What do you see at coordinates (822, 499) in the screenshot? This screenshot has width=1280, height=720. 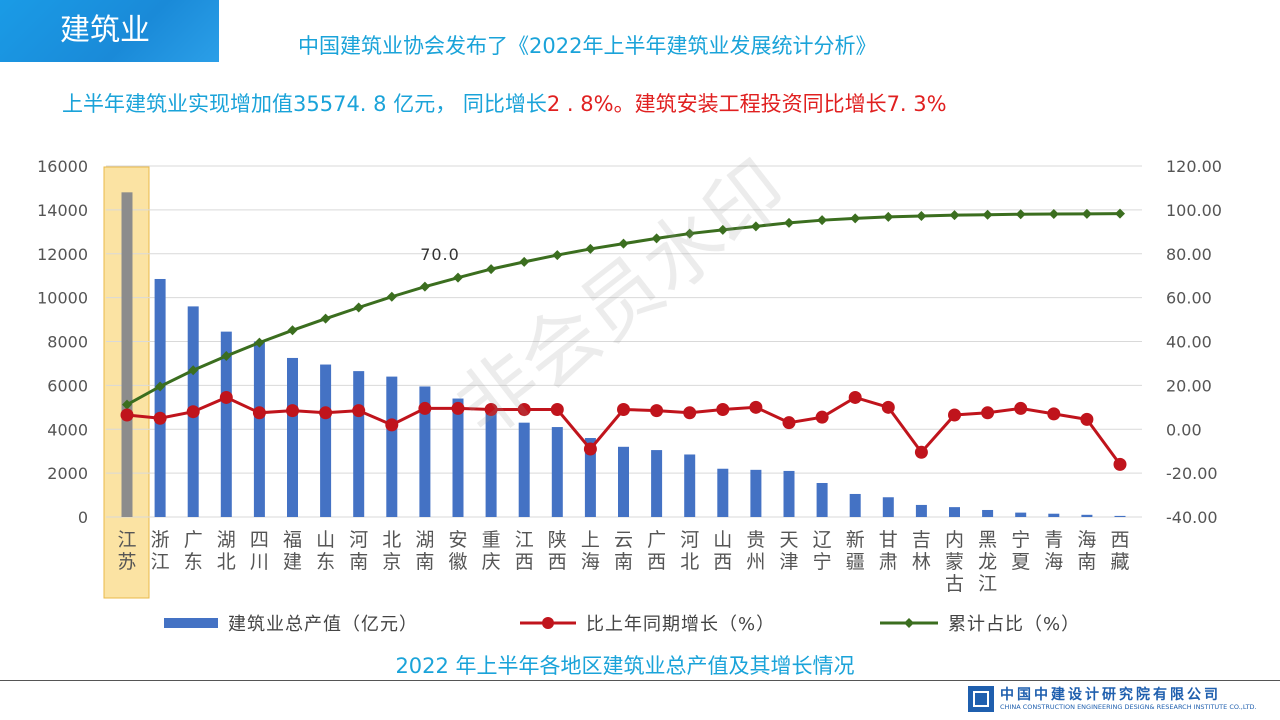 I see `bar-辽宁` at bounding box center [822, 499].